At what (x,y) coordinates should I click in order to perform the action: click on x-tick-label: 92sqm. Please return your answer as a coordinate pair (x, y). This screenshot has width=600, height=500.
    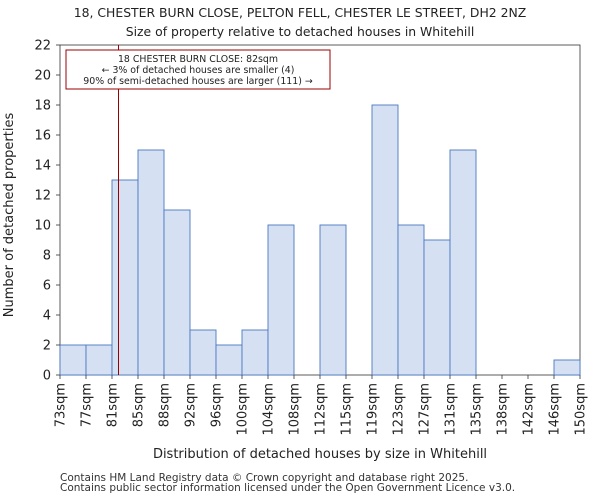
    Looking at the image, I should click on (191, 405).